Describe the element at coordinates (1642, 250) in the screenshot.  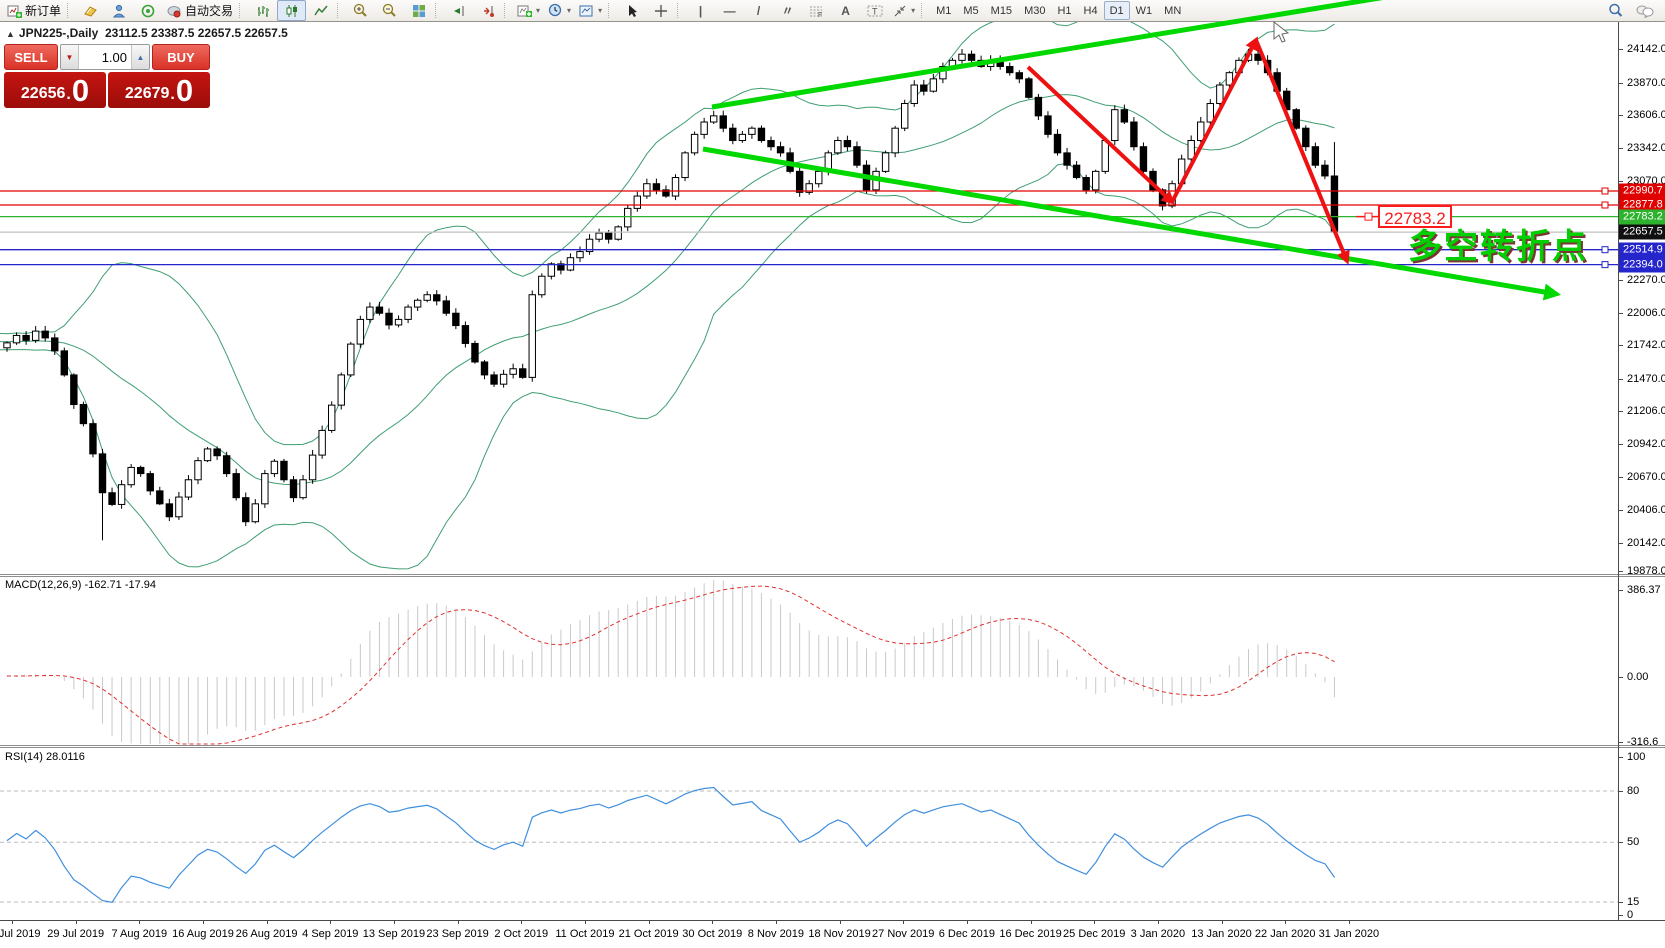
I see `price-level-tag: 22514.9` at that location.